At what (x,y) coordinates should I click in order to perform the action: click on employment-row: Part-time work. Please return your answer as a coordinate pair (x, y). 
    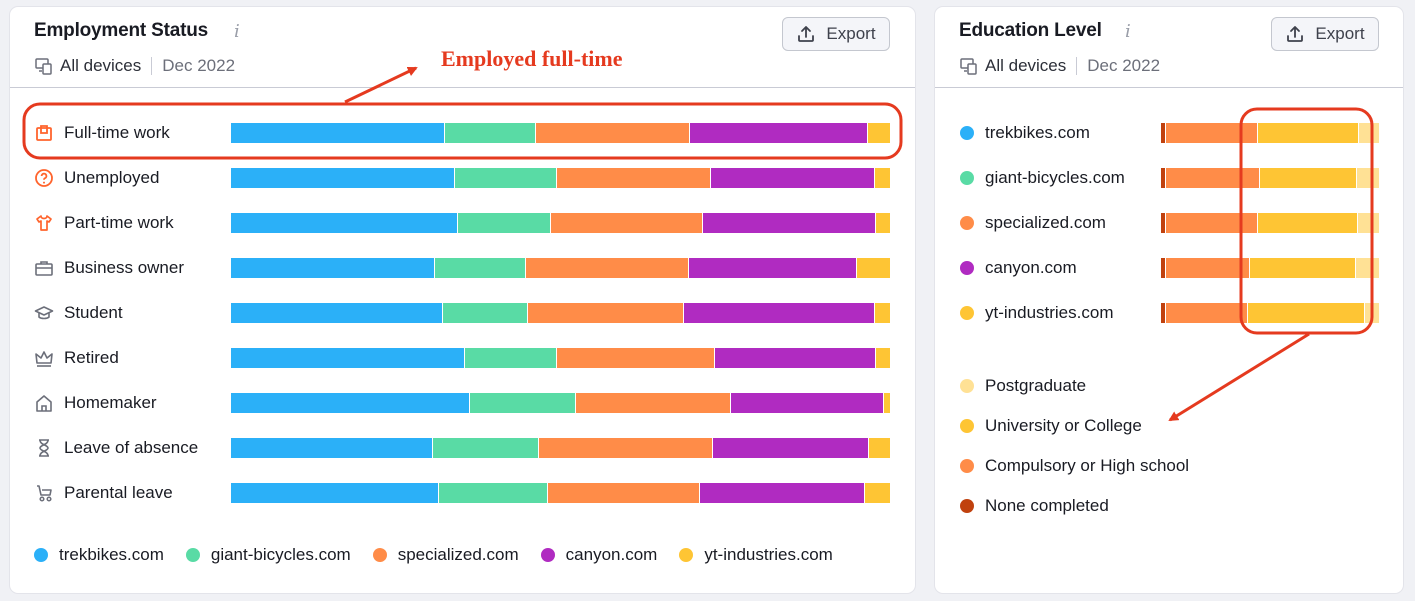
    Looking at the image, I should click on (462, 223).